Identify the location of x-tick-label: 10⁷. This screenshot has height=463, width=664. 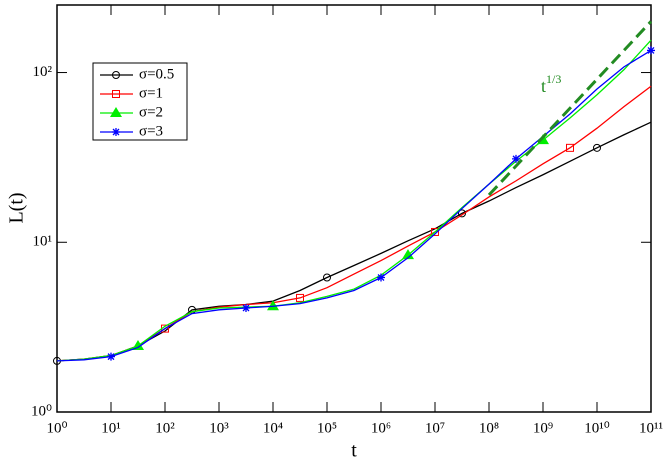
(435, 428).